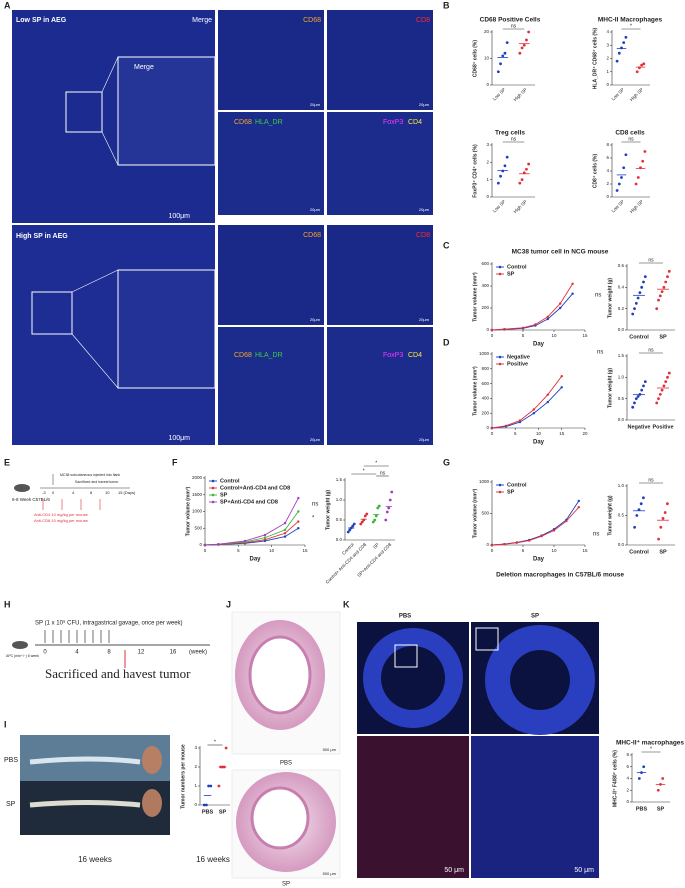 The image size is (685, 888). I want to click on channel-label: CD68, so click(312, 235).